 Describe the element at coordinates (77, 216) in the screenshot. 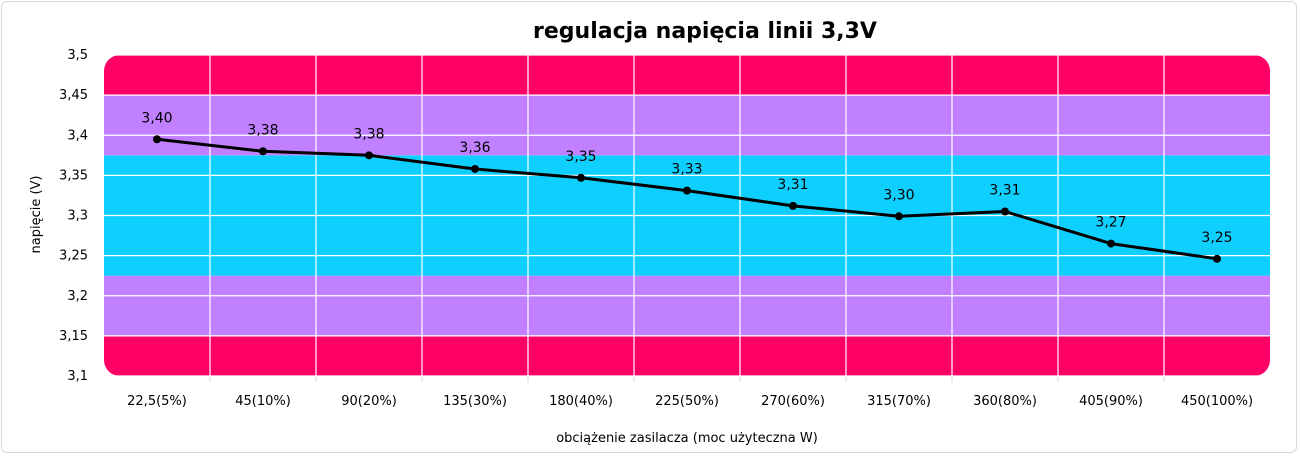

I see `y-tick-label: 3,3` at that location.